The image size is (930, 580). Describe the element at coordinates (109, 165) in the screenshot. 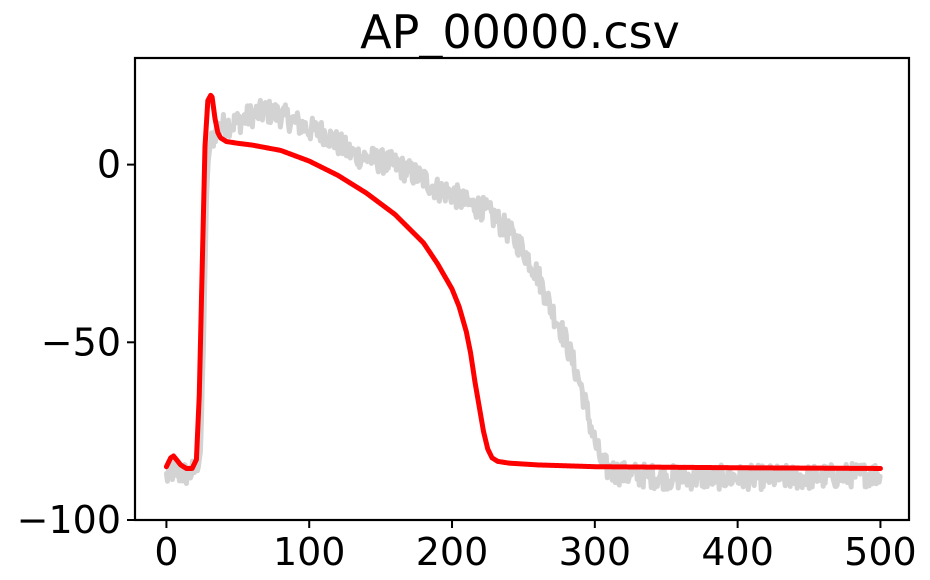

I see `y-tick-label: 0` at that location.